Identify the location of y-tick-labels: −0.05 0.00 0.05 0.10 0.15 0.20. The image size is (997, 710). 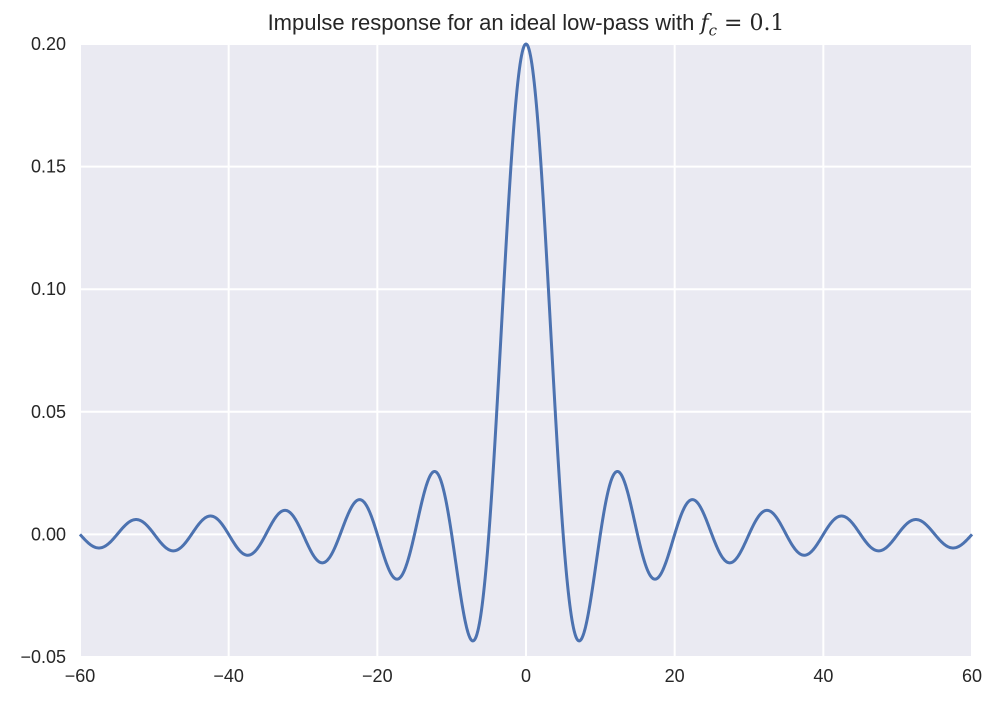
(43, 350).